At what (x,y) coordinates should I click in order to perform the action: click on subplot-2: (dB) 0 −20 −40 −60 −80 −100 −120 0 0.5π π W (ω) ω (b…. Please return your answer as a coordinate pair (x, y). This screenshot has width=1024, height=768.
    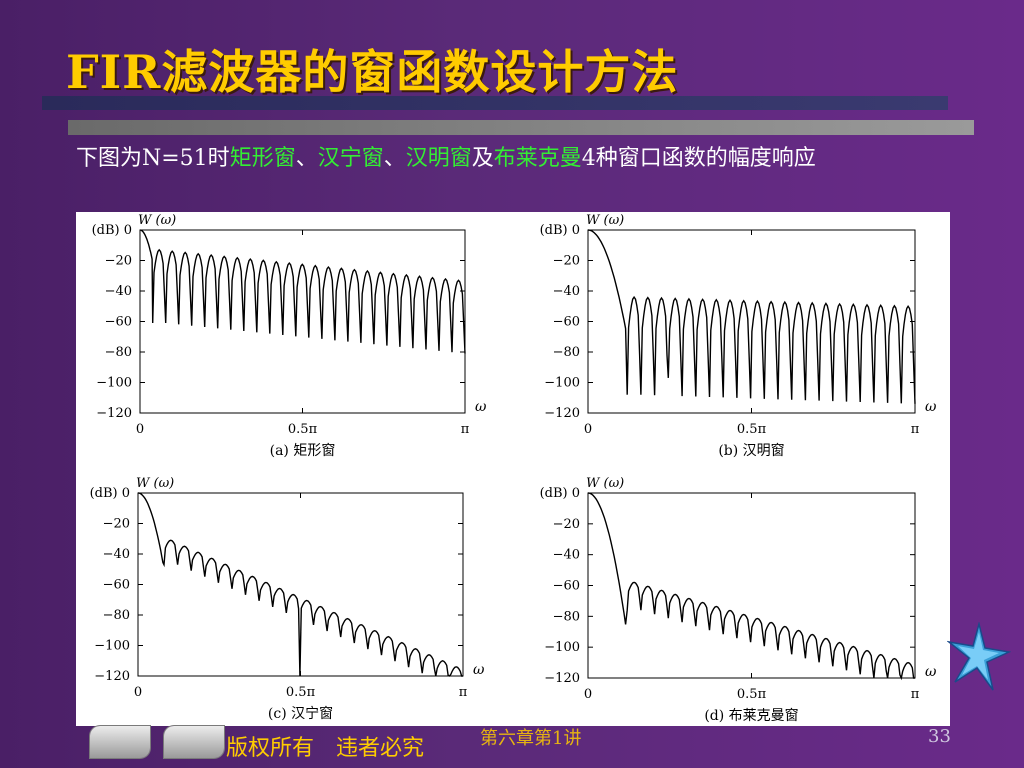
    Looking at the image, I should click on (738, 336).